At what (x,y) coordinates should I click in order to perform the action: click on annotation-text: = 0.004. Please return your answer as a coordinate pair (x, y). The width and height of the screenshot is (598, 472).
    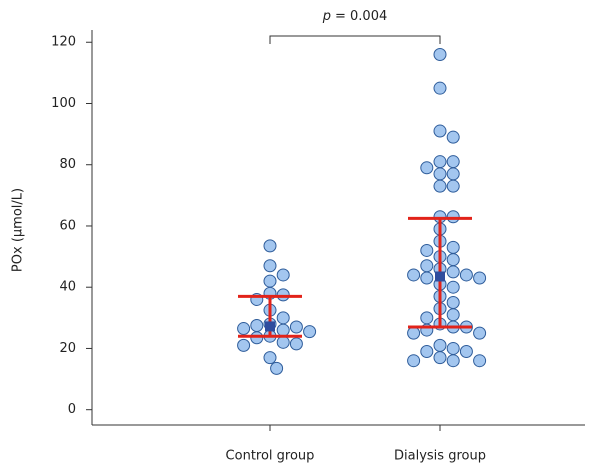
    Looking at the image, I should click on (361, 16).